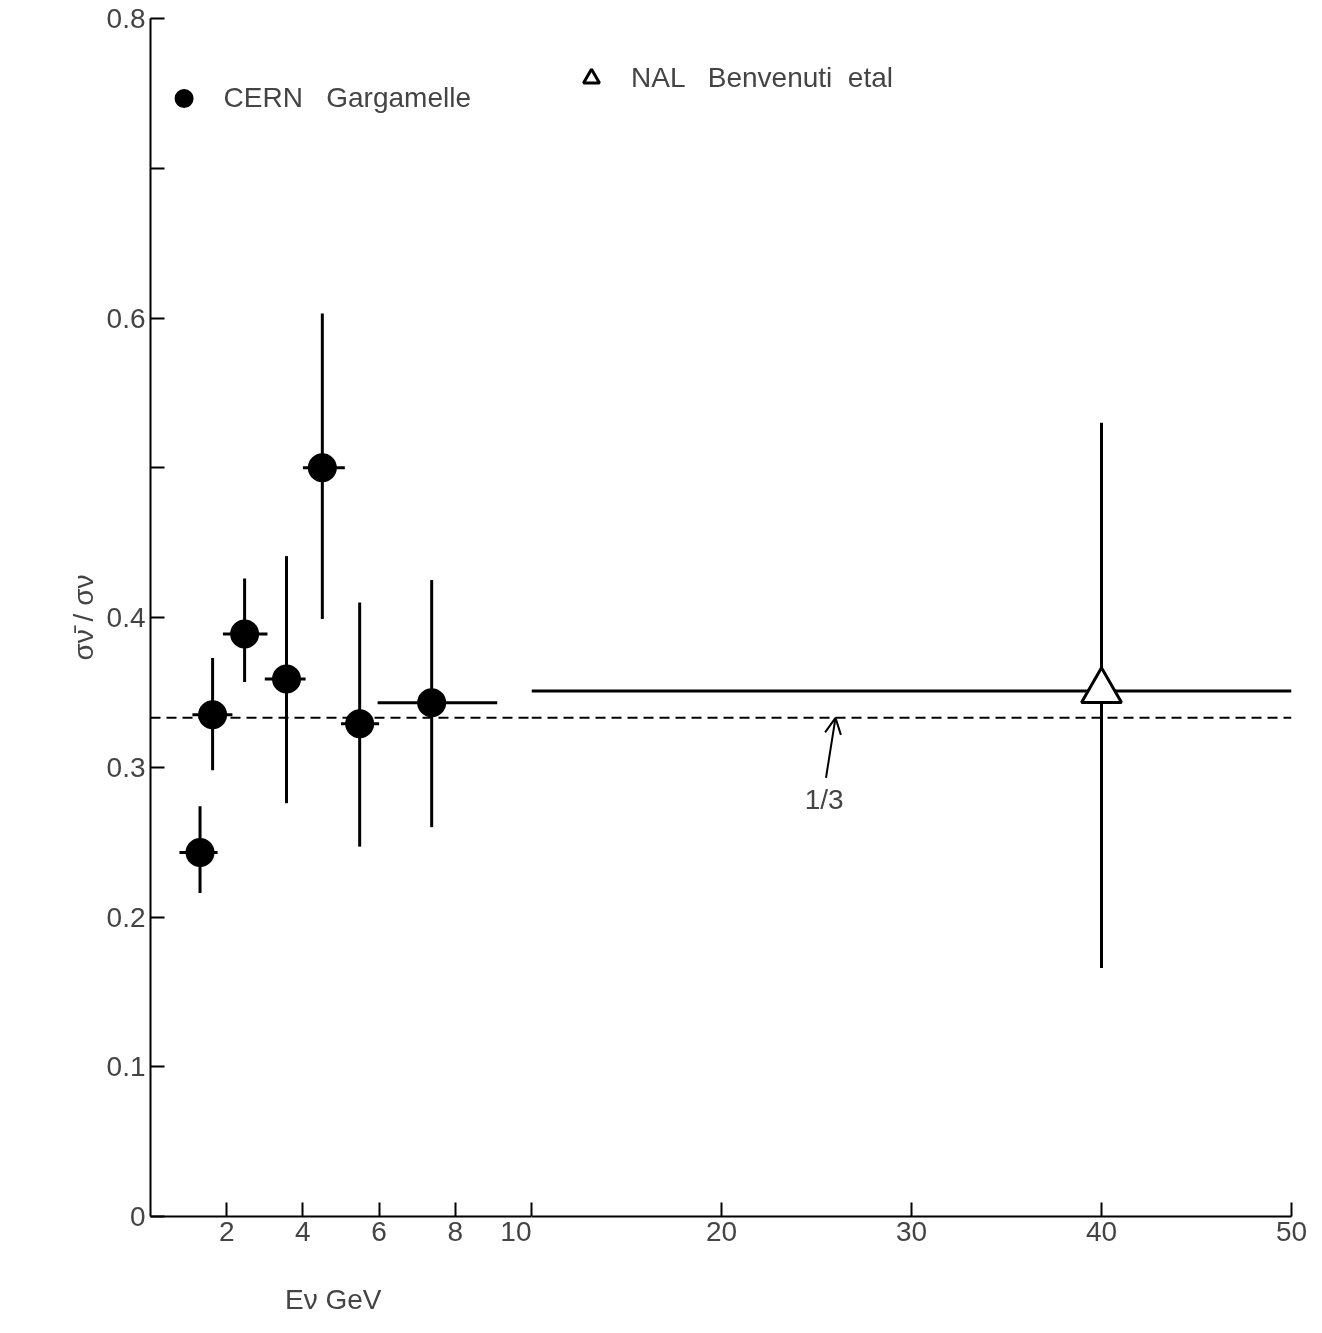 Image resolution: width=1322 pixels, height=1333 pixels. What do you see at coordinates (333, 1299) in the screenshot?
I see `x-axis-title: Eν GeV` at bounding box center [333, 1299].